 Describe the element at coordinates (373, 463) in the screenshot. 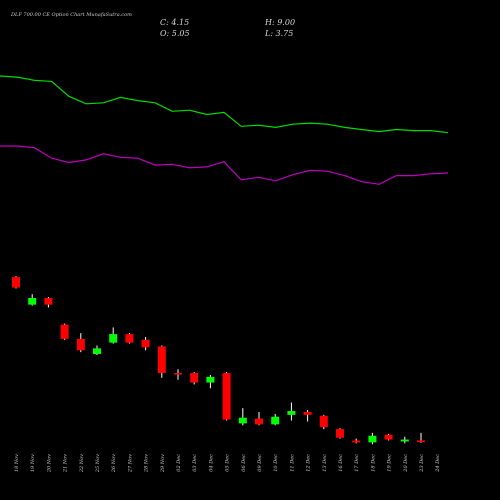

I see `x-tick-label: 18 Dec` at that location.